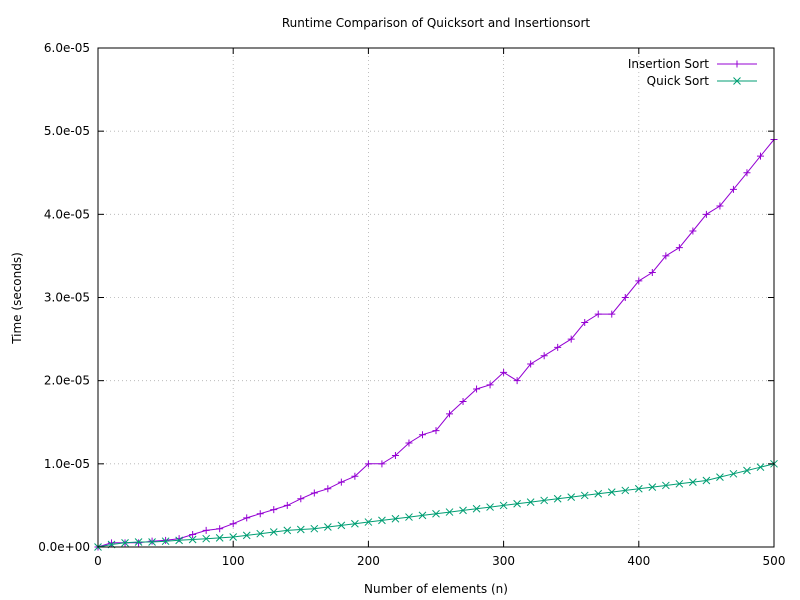  I want to click on y-tick-label: 0.0e+00, so click(64, 547).